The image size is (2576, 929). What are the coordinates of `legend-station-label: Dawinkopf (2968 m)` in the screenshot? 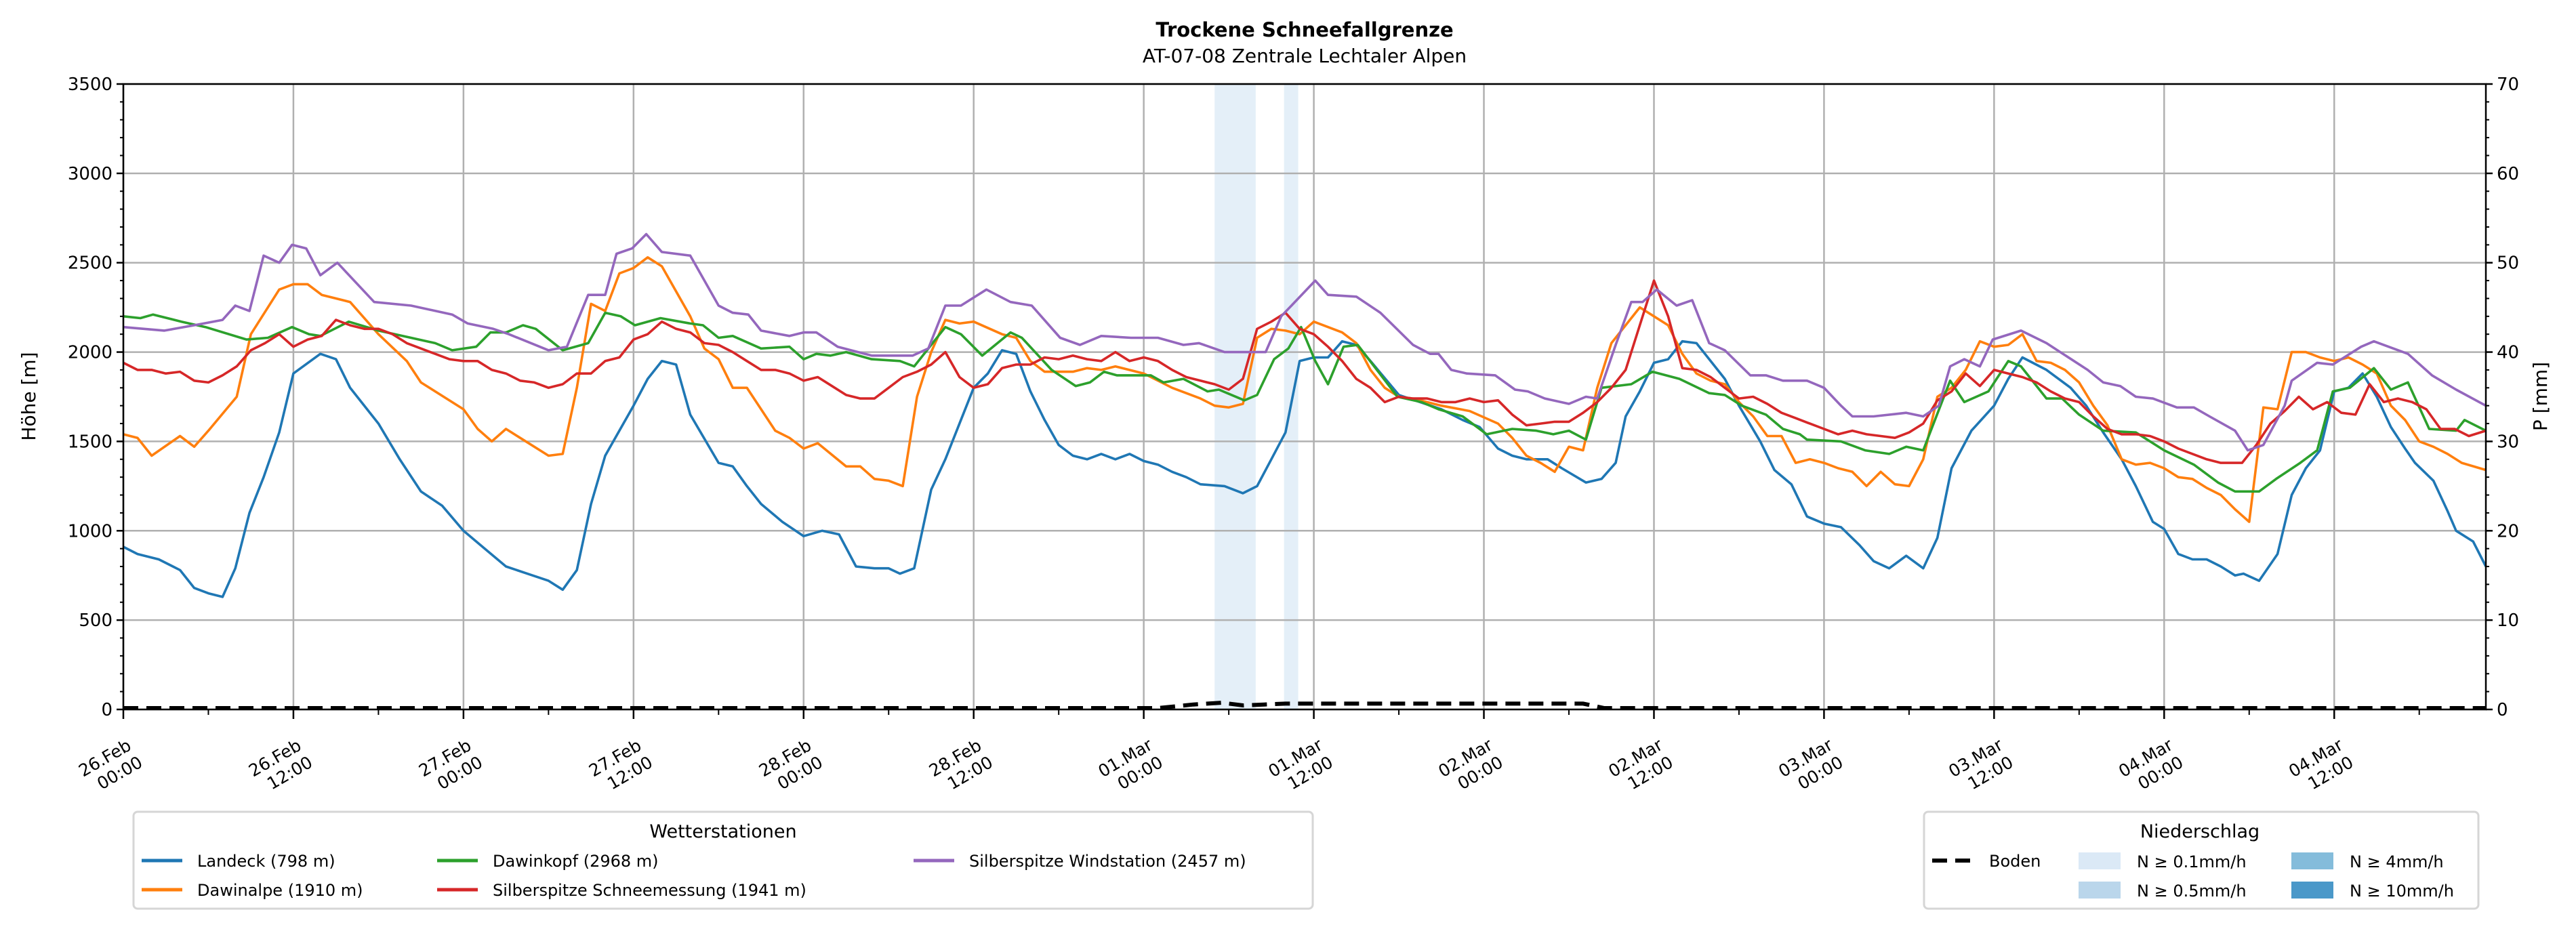 It's located at (576, 862).